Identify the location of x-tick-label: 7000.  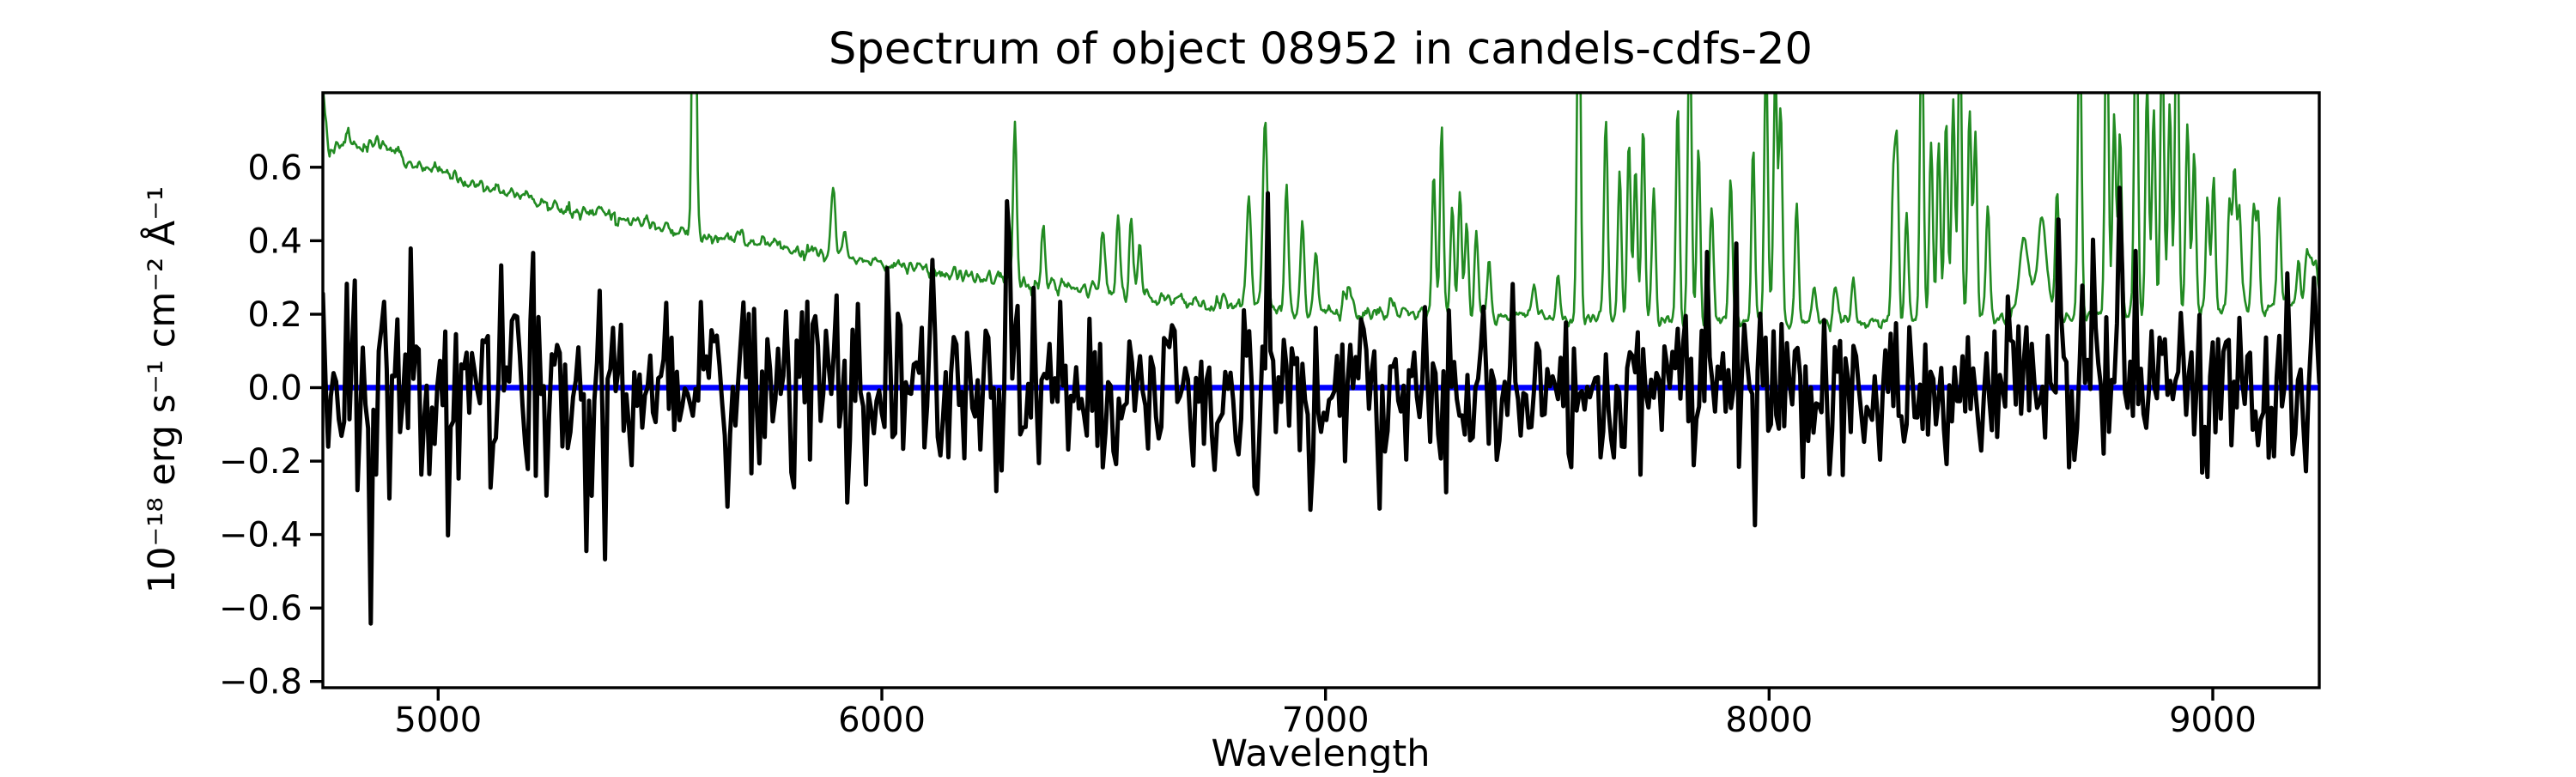
(1326, 720).